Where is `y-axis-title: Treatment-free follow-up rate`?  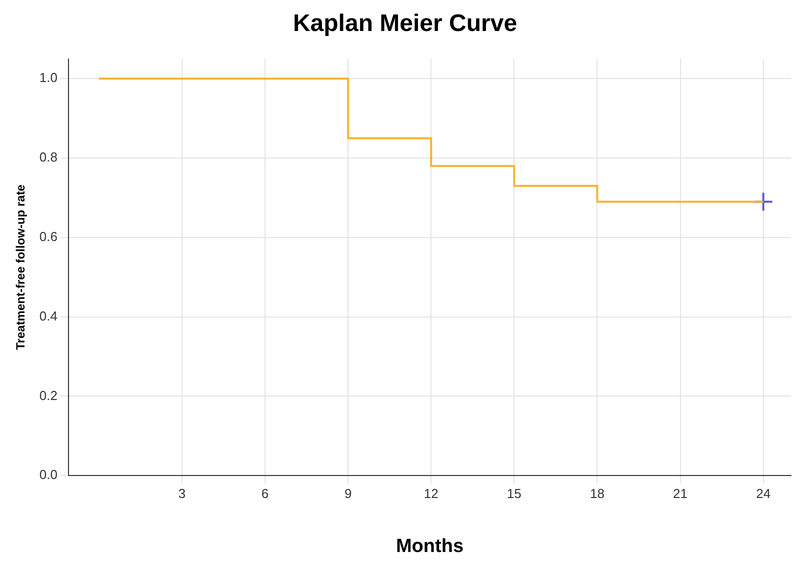 y-axis-title: Treatment-free follow-up rate is located at coordinates (21, 267).